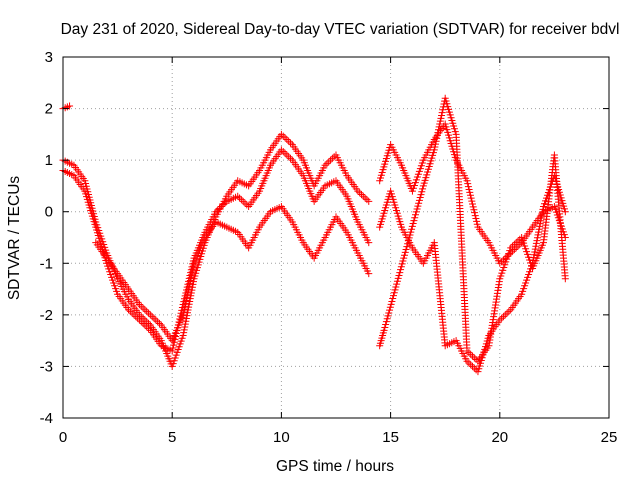 The image size is (640, 480). I want to click on y-axis-label: SDTVAR / TECUs, so click(14, 238).